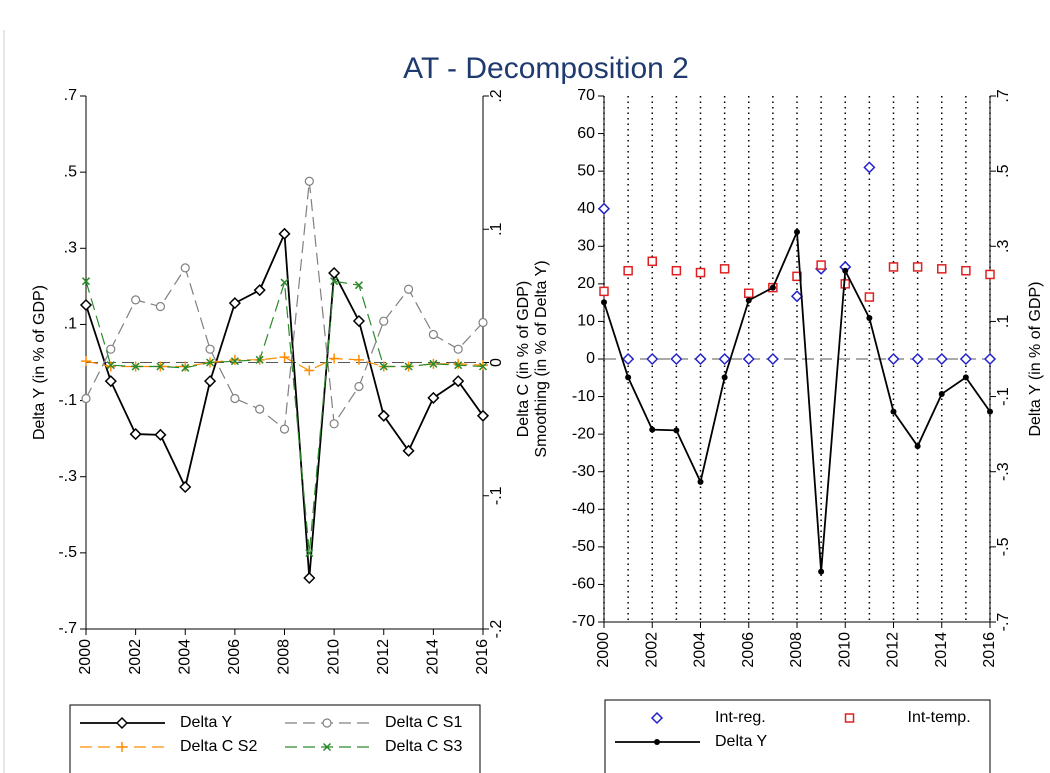 This screenshot has height=773, width=1050. What do you see at coordinates (586, 208) in the screenshot?
I see `y-tick-label: 40` at bounding box center [586, 208].